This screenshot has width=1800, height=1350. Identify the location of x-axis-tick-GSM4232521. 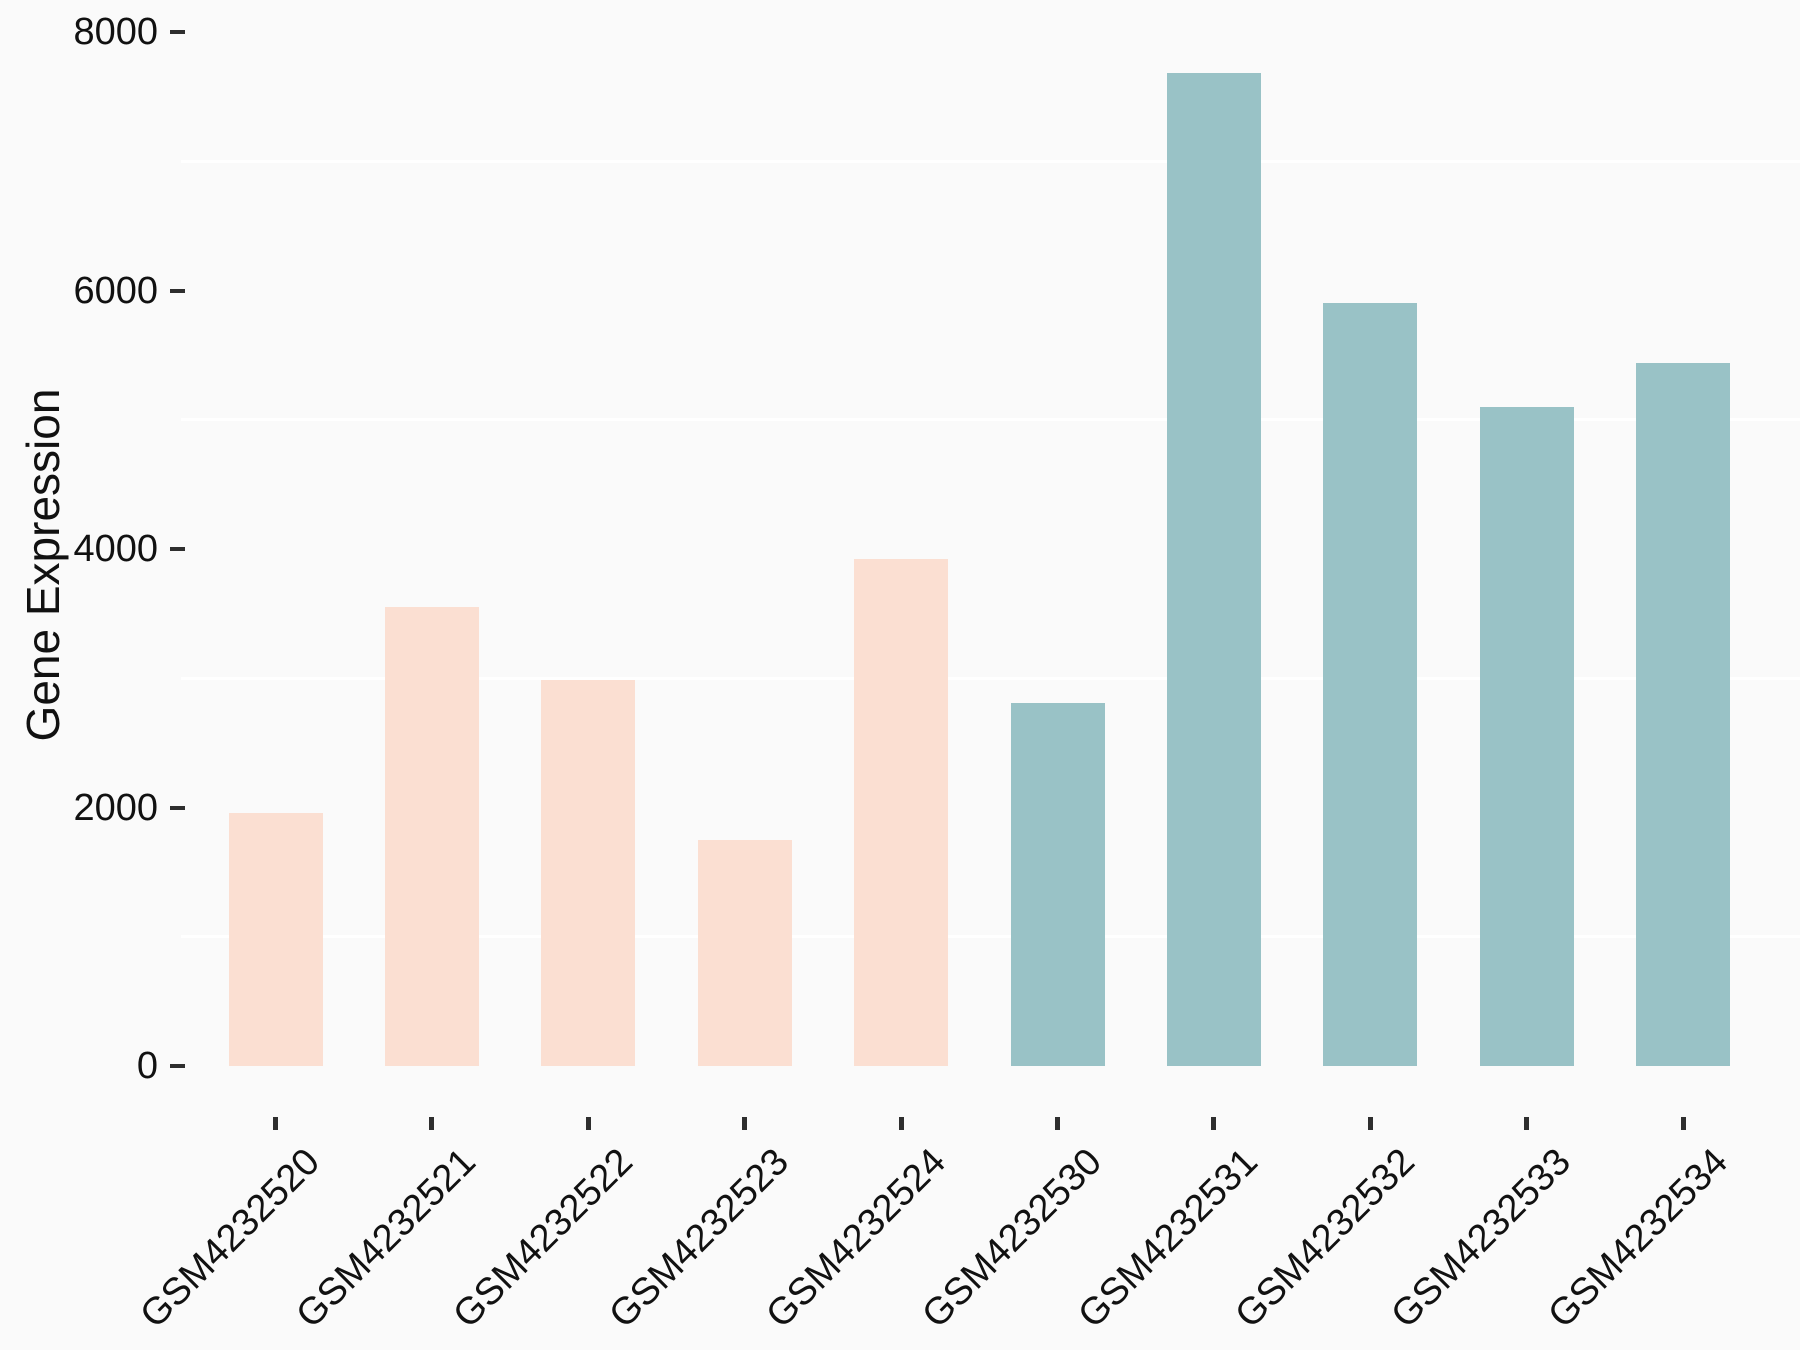
(432, 1123).